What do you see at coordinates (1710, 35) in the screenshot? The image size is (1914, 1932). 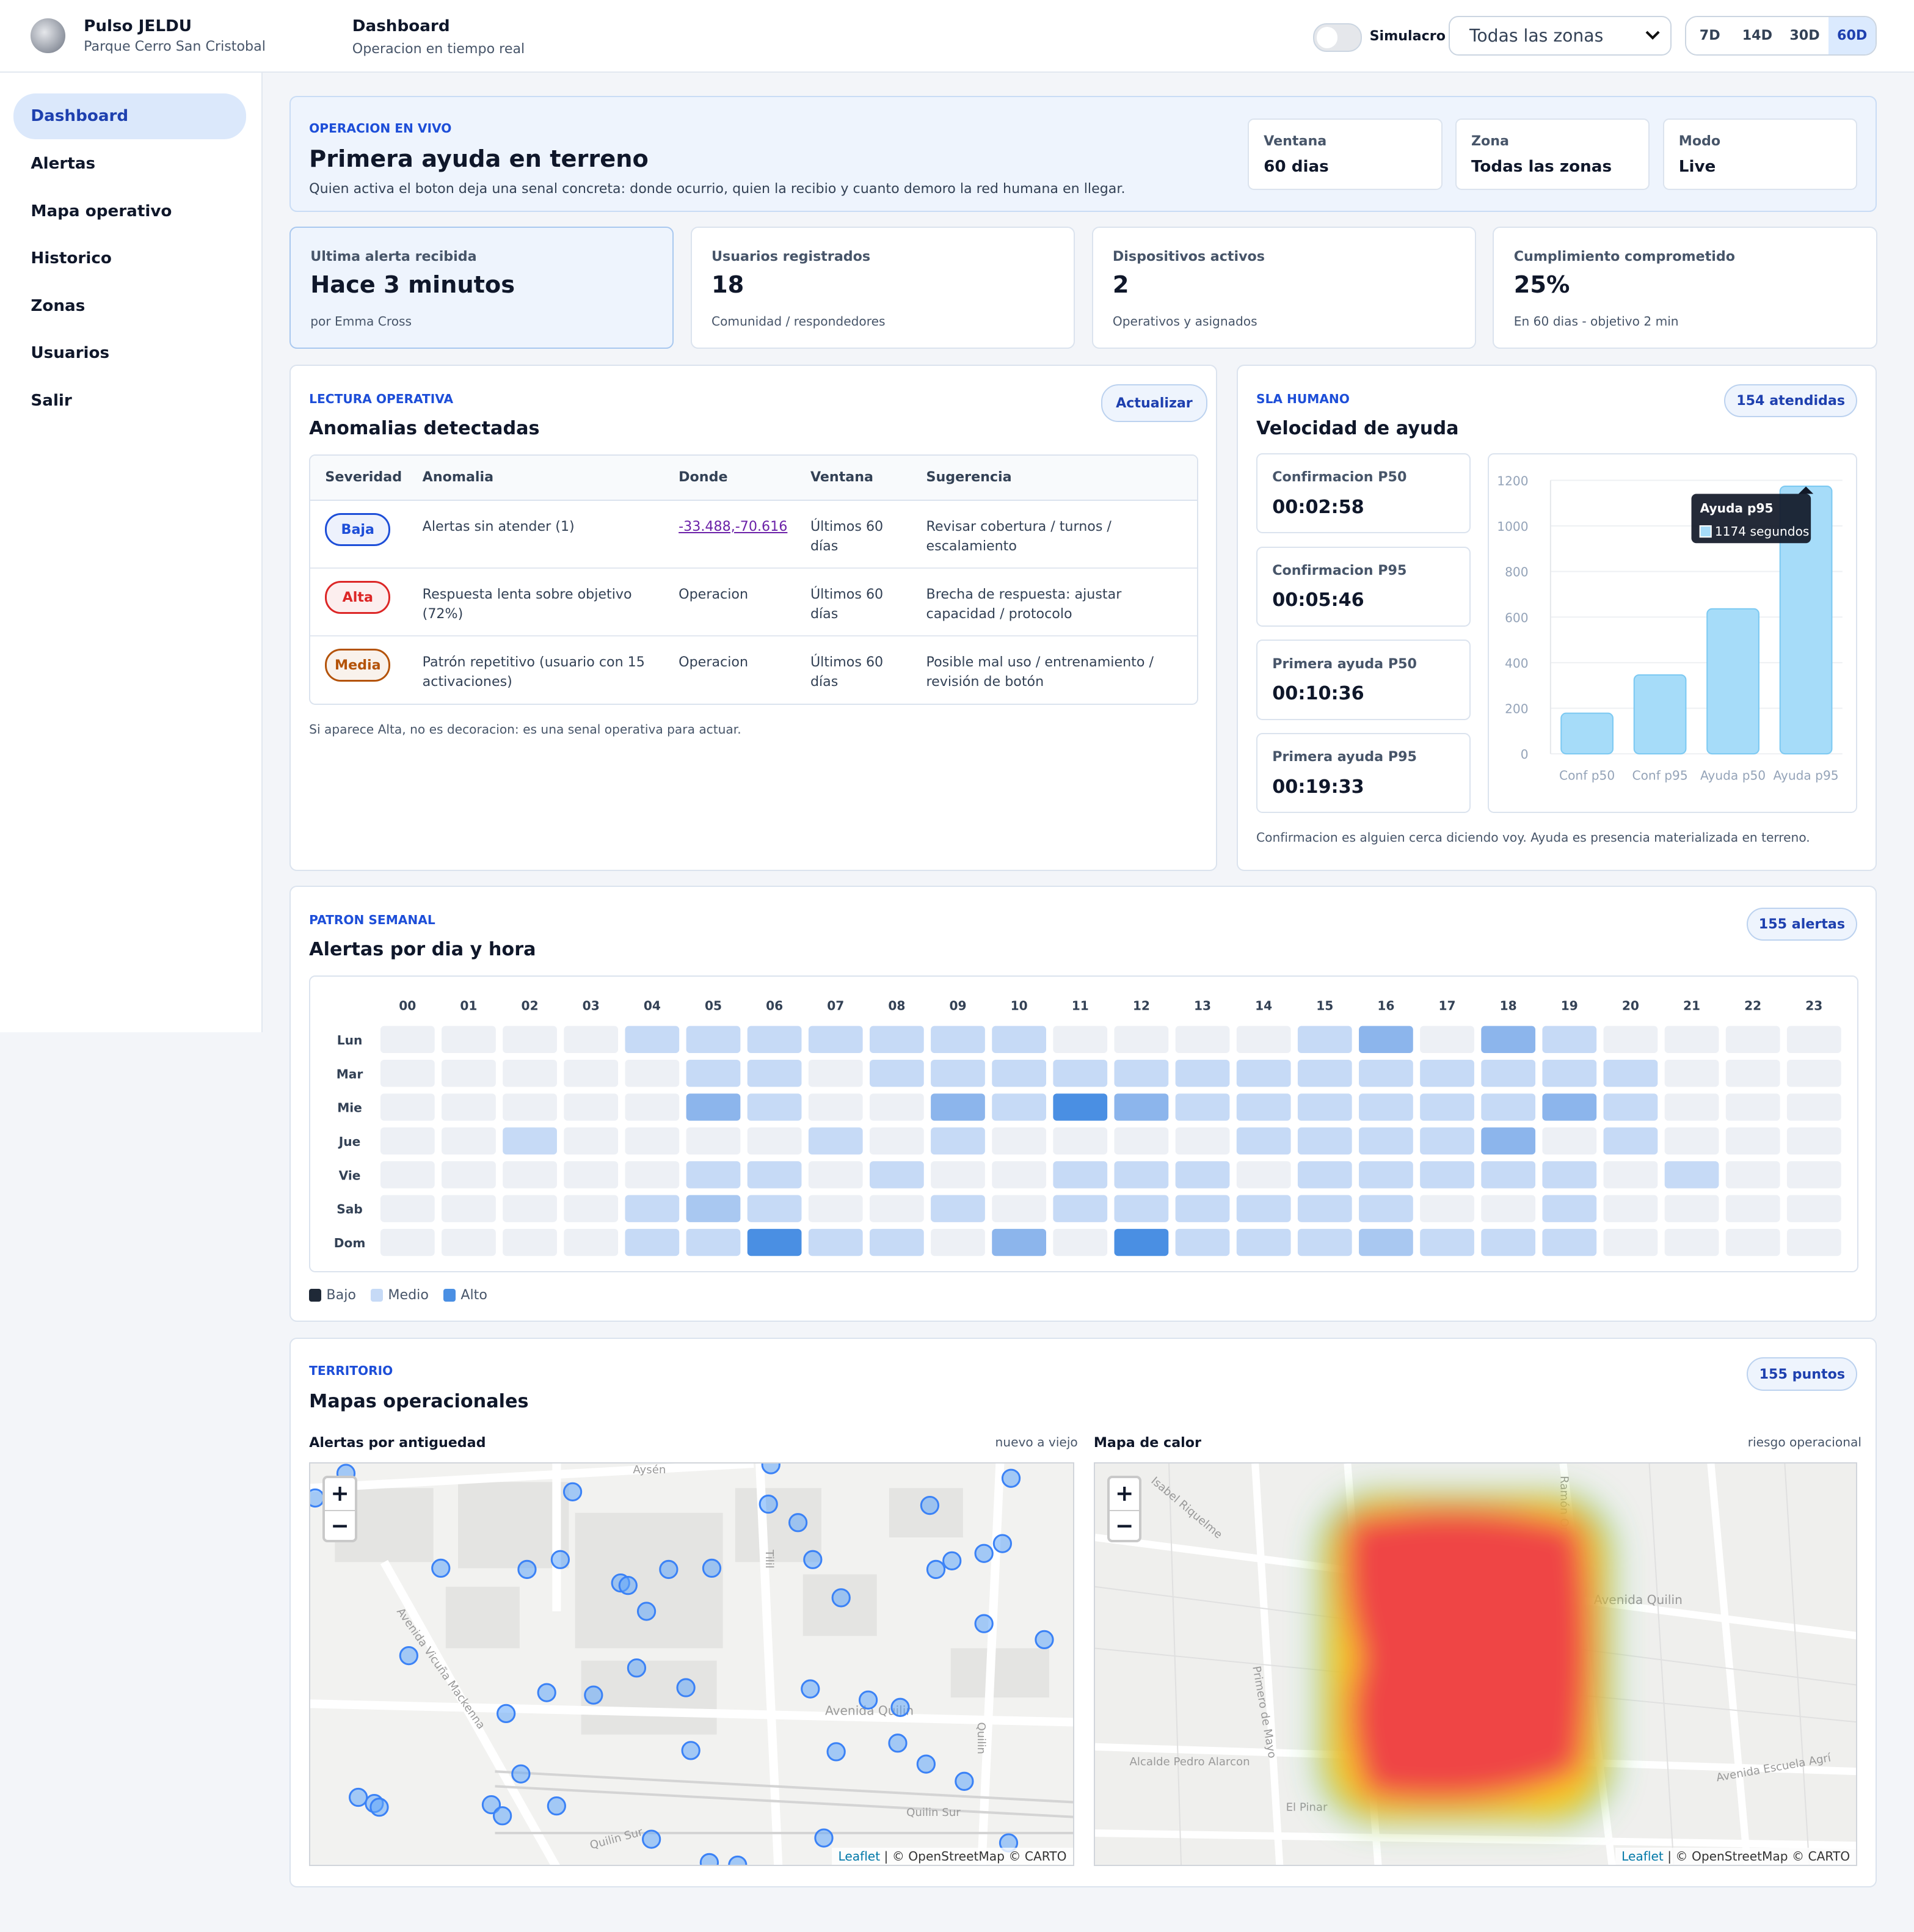 I see `range-button: 7D` at bounding box center [1710, 35].